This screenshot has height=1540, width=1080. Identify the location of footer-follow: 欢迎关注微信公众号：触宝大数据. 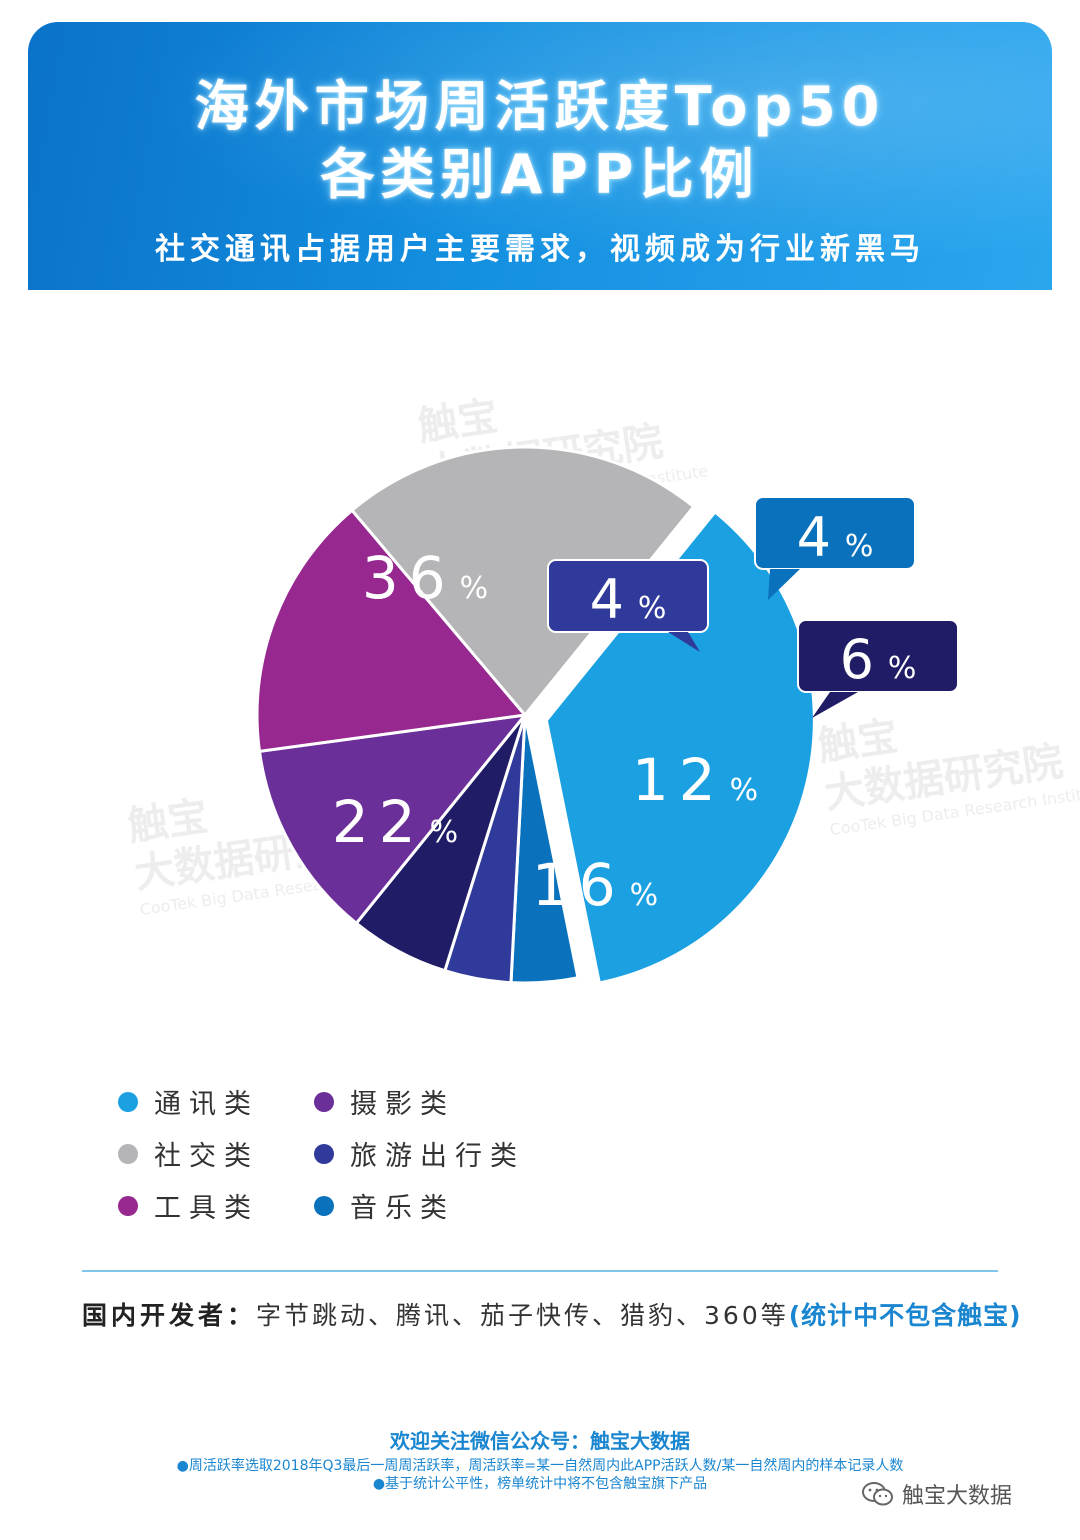
(540, 1441).